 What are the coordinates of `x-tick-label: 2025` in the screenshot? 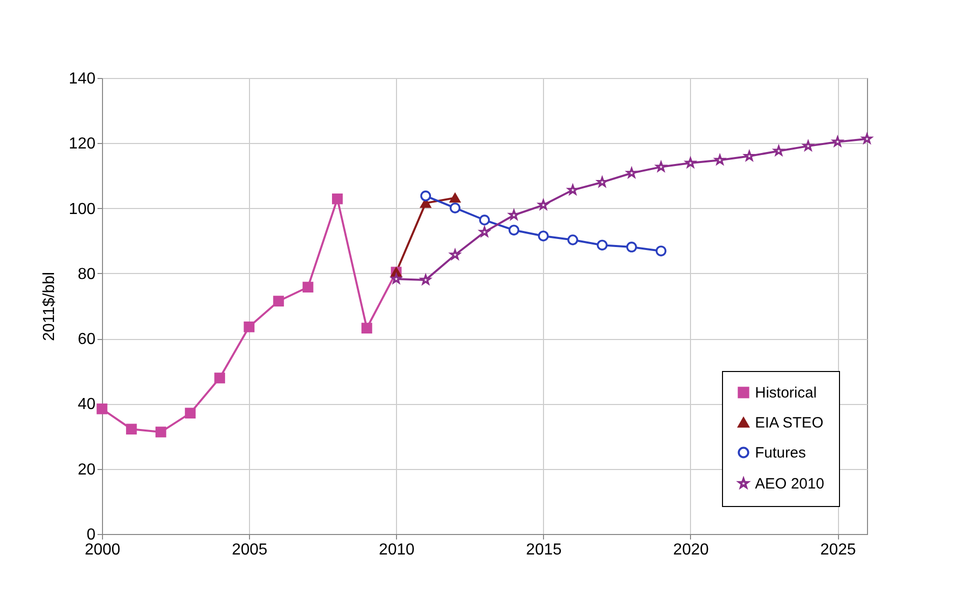 It's located at (838, 550).